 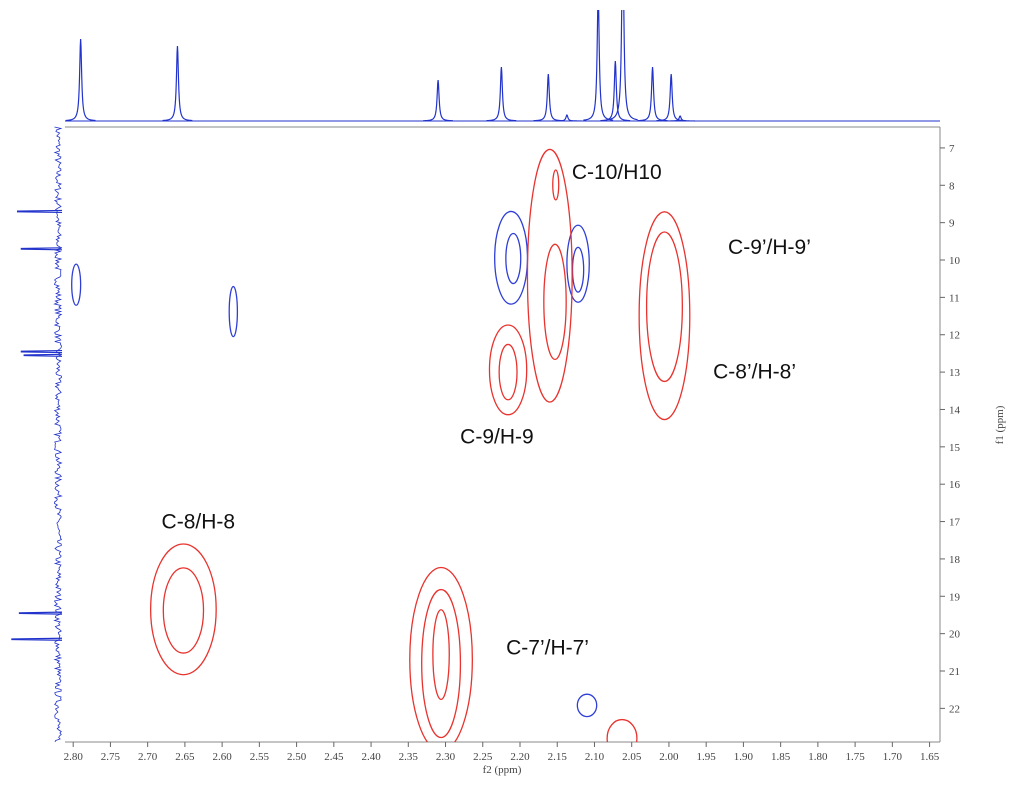 I want to click on y-tick-label: 17, so click(x=955, y=523).